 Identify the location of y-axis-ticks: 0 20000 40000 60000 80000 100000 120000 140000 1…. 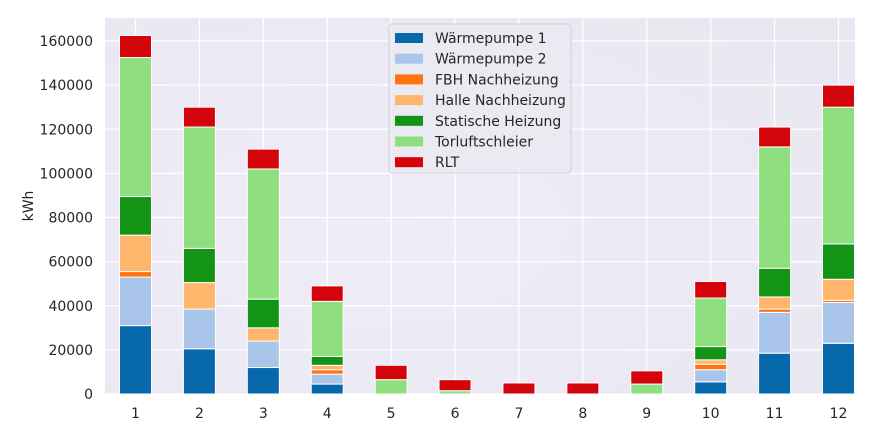
(66, 218).